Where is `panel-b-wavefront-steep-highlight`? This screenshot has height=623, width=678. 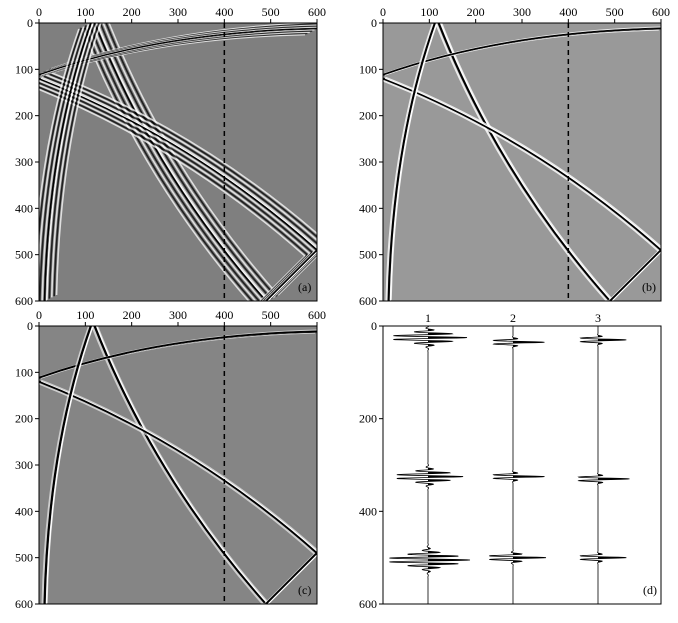 panel-b-wavefront-steep-highlight is located at coordinates (526, 162).